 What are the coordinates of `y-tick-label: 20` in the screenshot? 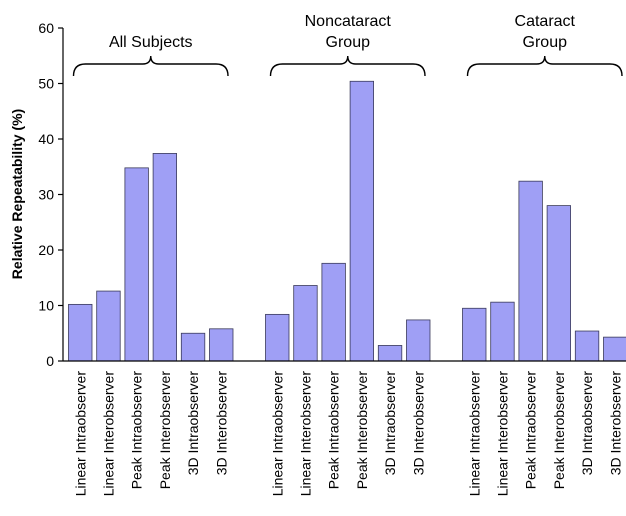 It's located at (46, 250).